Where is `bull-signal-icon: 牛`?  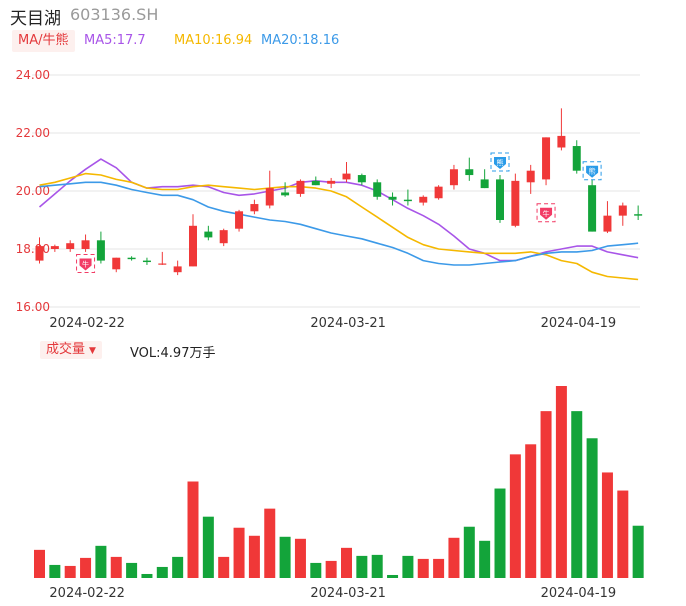
bull-signal-icon: 牛 is located at coordinates (546, 213).